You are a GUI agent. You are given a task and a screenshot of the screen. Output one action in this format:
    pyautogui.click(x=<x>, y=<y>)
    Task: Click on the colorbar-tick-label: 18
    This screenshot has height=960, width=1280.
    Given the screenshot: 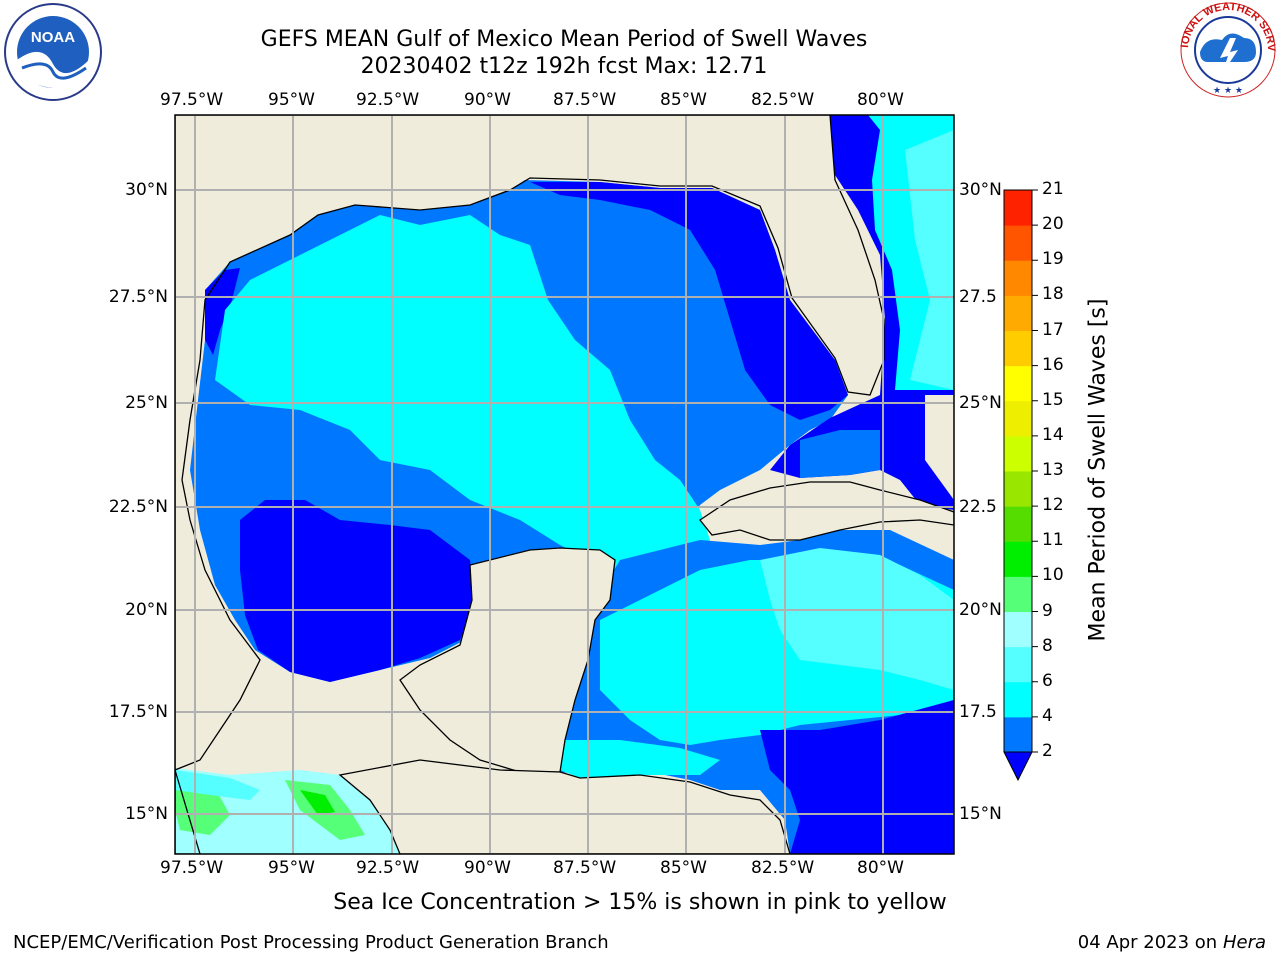 What is the action you would take?
    pyautogui.click(x=1053, y=294)
    